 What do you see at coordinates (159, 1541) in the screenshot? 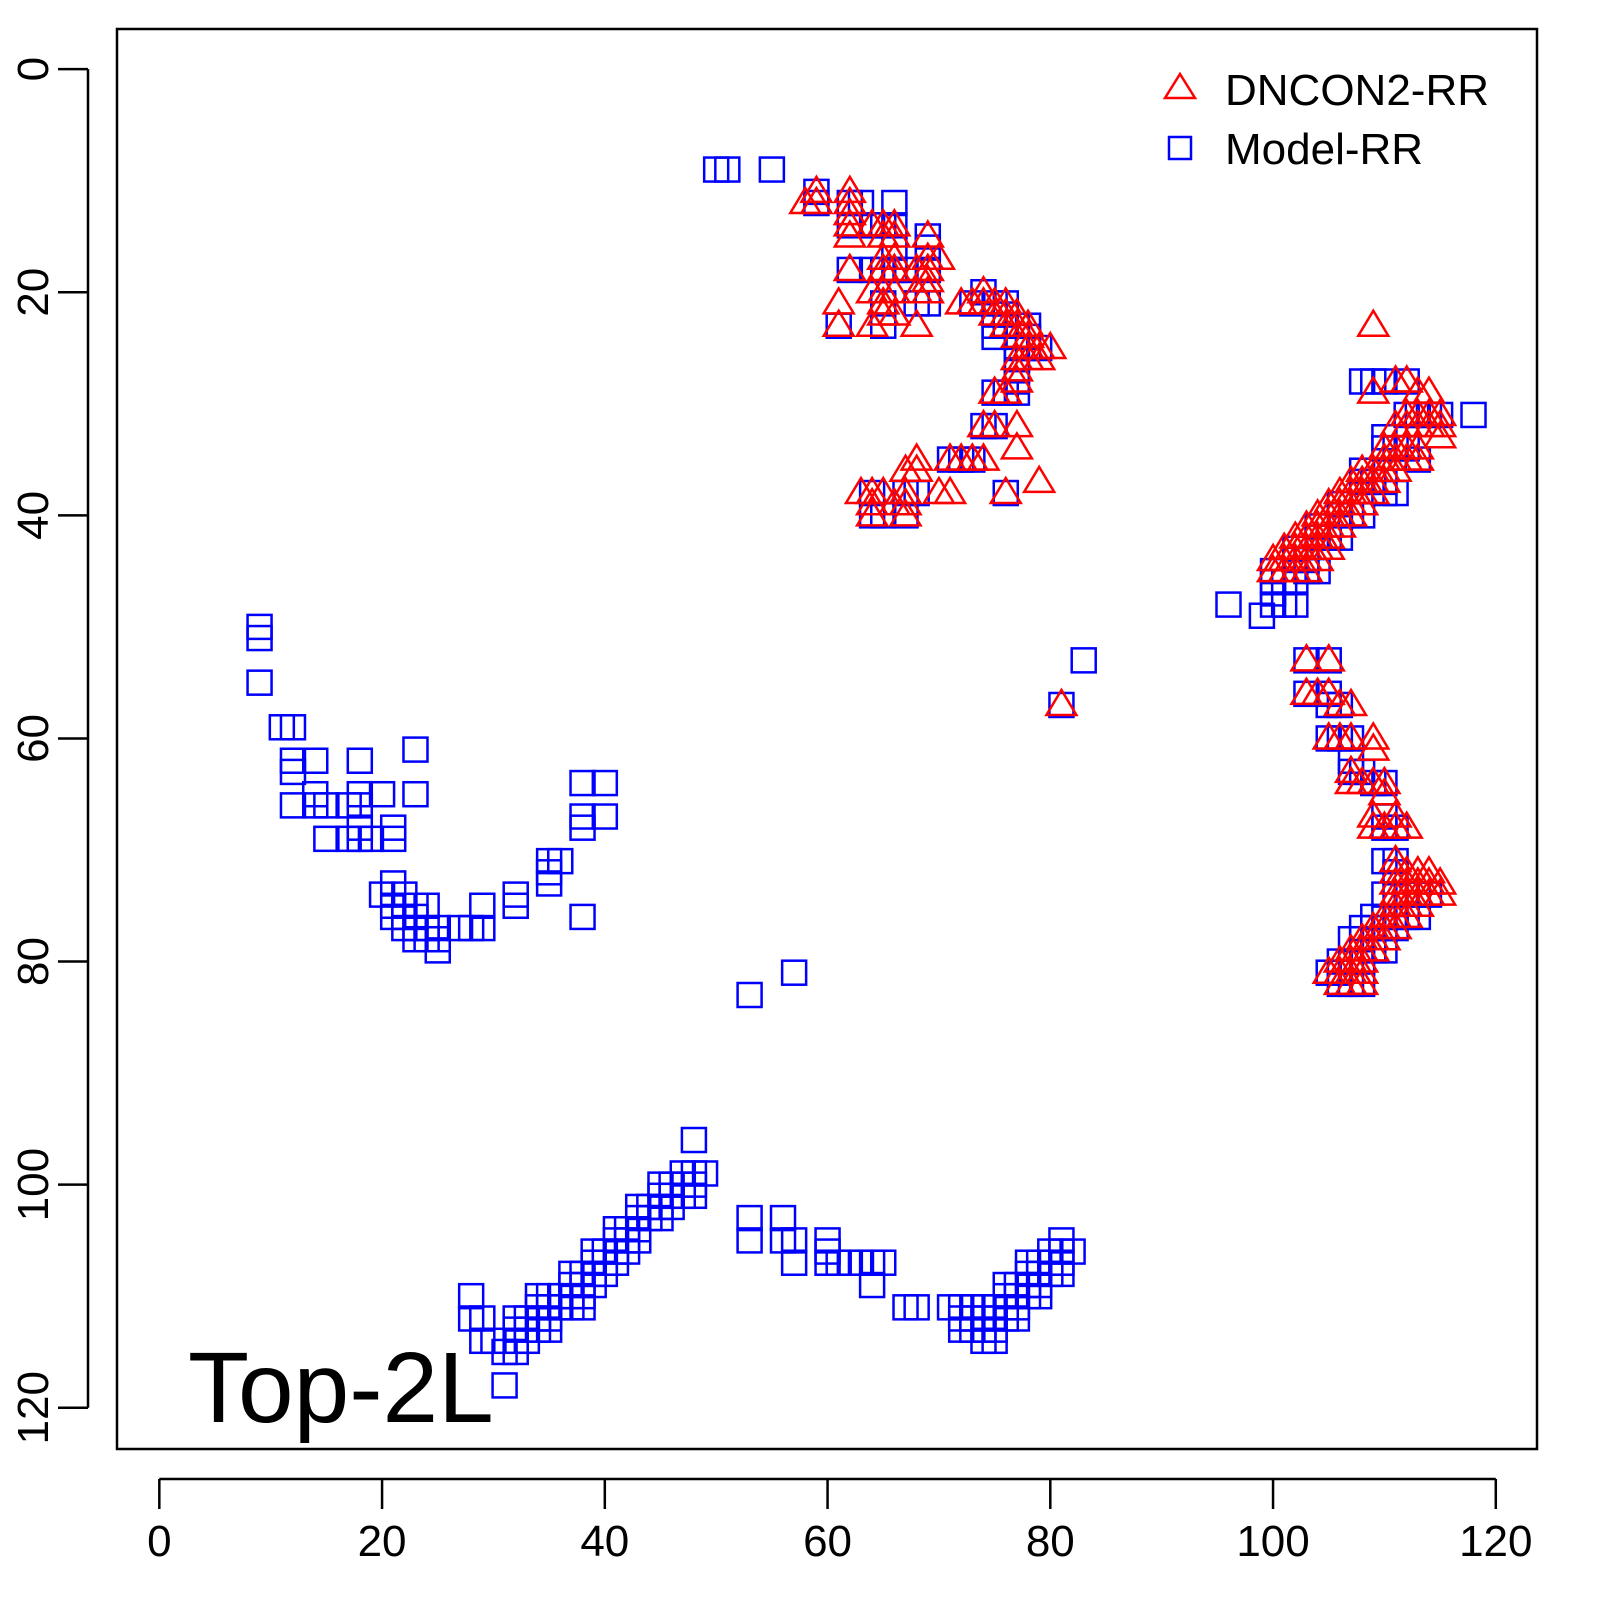
I see `x-tick-label: 0` at bounding box center [159, 1541].